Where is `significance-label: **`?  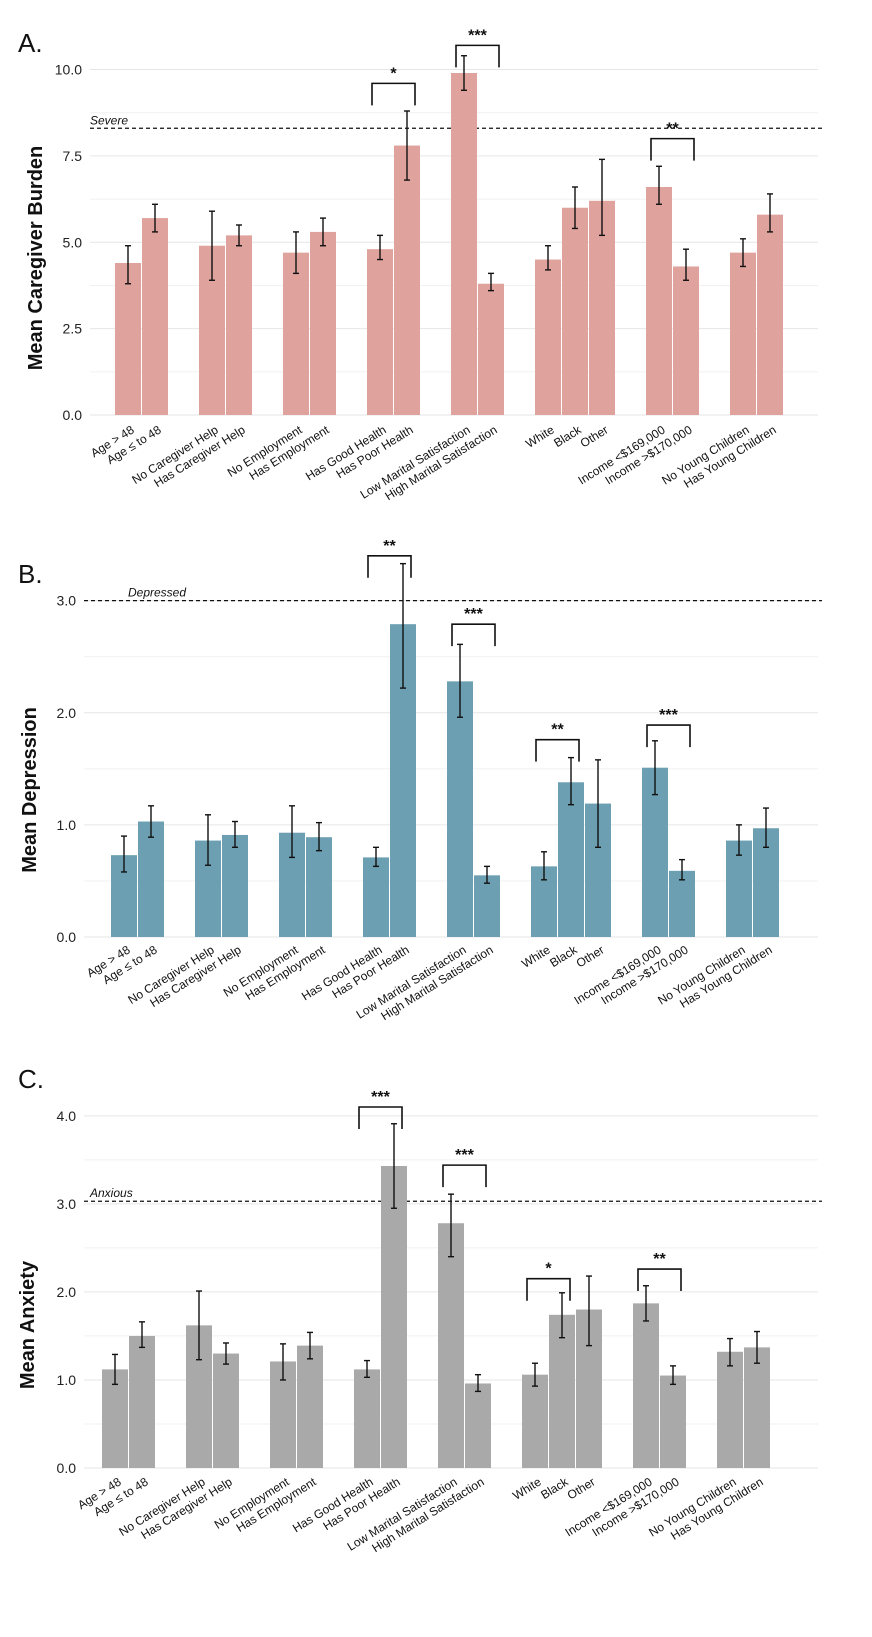
significance-label: ** is located at coordinates (672, 129).